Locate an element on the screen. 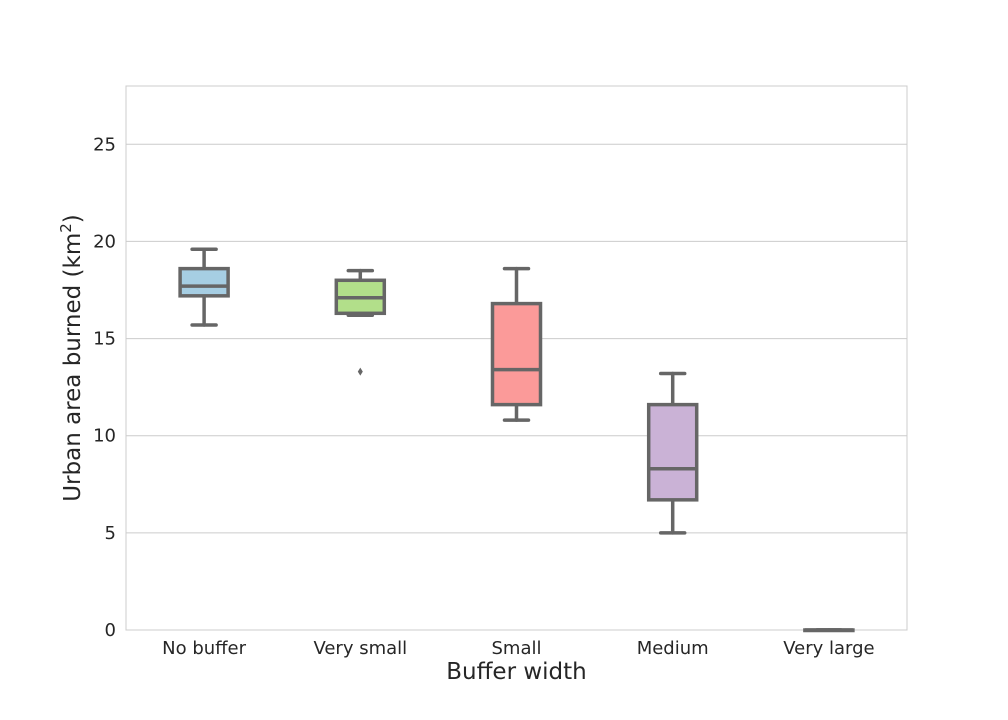 This screenshot has height=720, width=1008. y-tick-label: 5 is located at coordinates (110, 533).